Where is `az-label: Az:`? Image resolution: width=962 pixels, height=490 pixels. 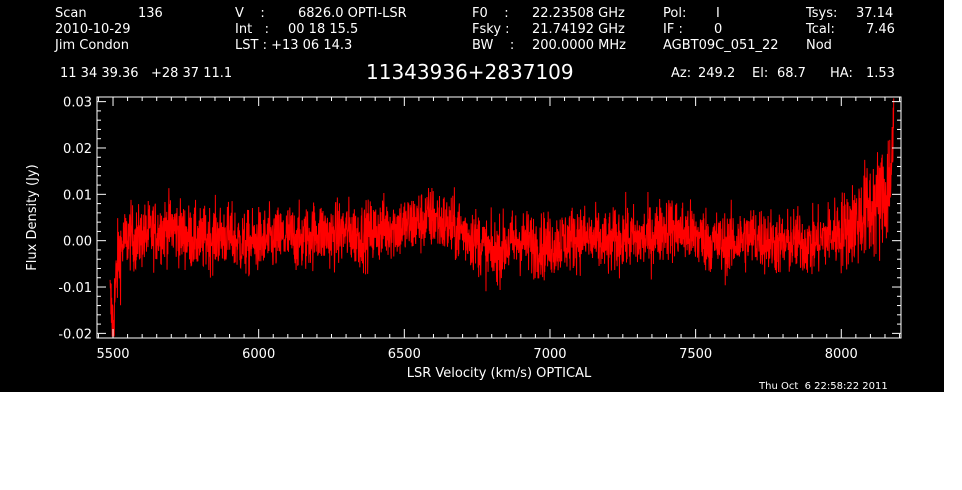
az-label: Az: is located at coordinates (681, 73).